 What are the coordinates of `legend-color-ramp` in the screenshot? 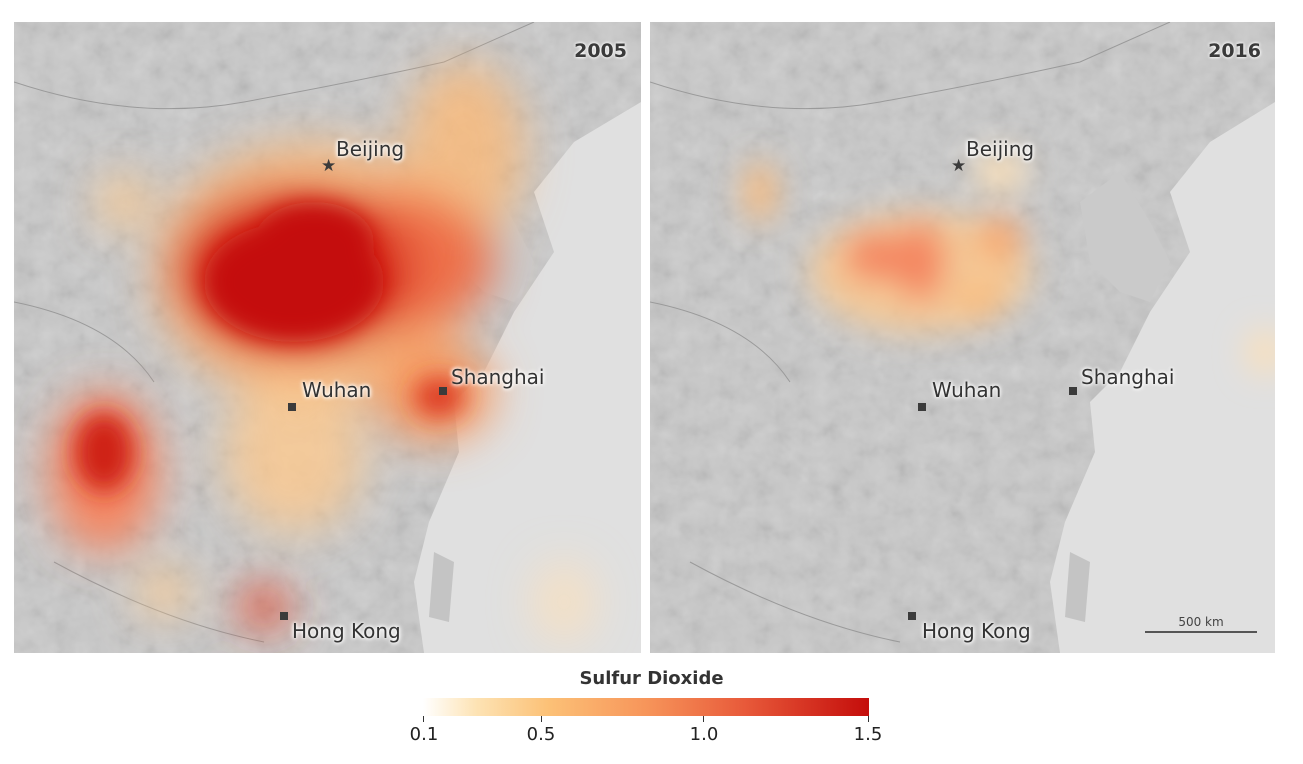 It's located at (646, 707).